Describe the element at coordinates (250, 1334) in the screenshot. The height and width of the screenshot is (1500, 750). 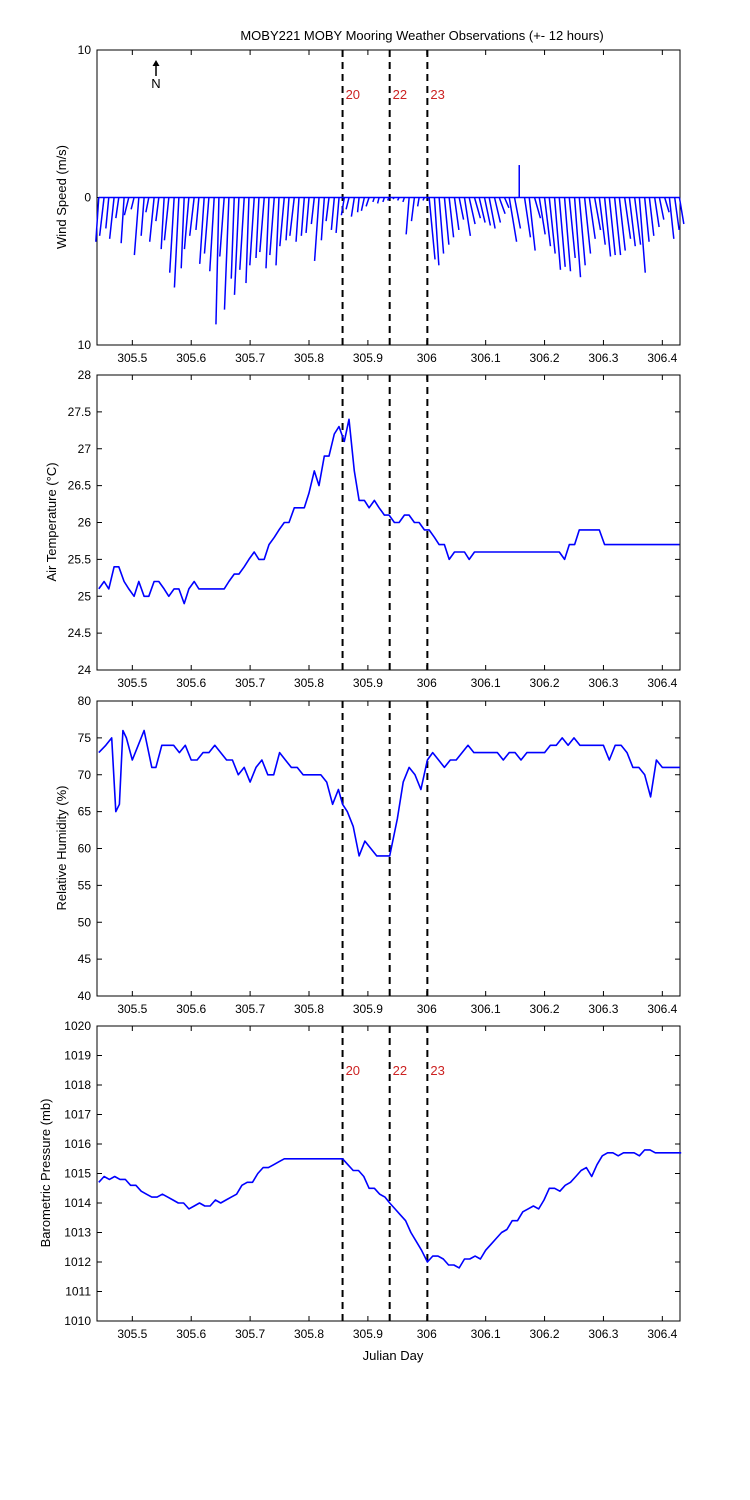
I see `x-tick-label: 305.7` at that location.